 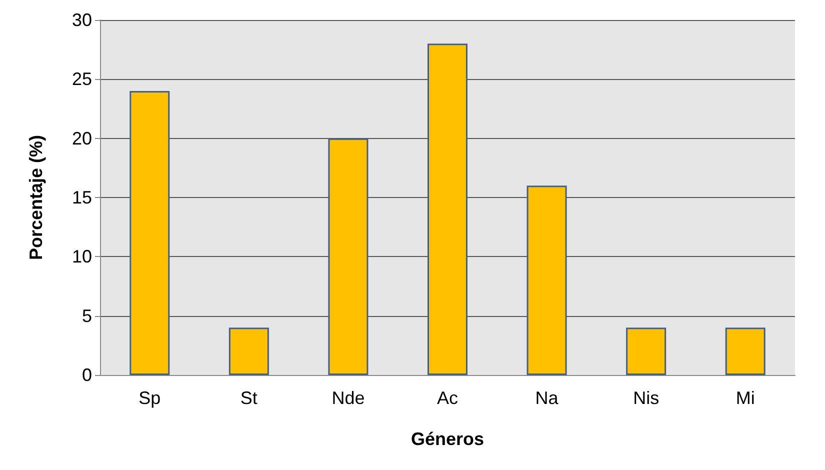 I want to click on y-tick-label: 30, so click(x=82, y=20).